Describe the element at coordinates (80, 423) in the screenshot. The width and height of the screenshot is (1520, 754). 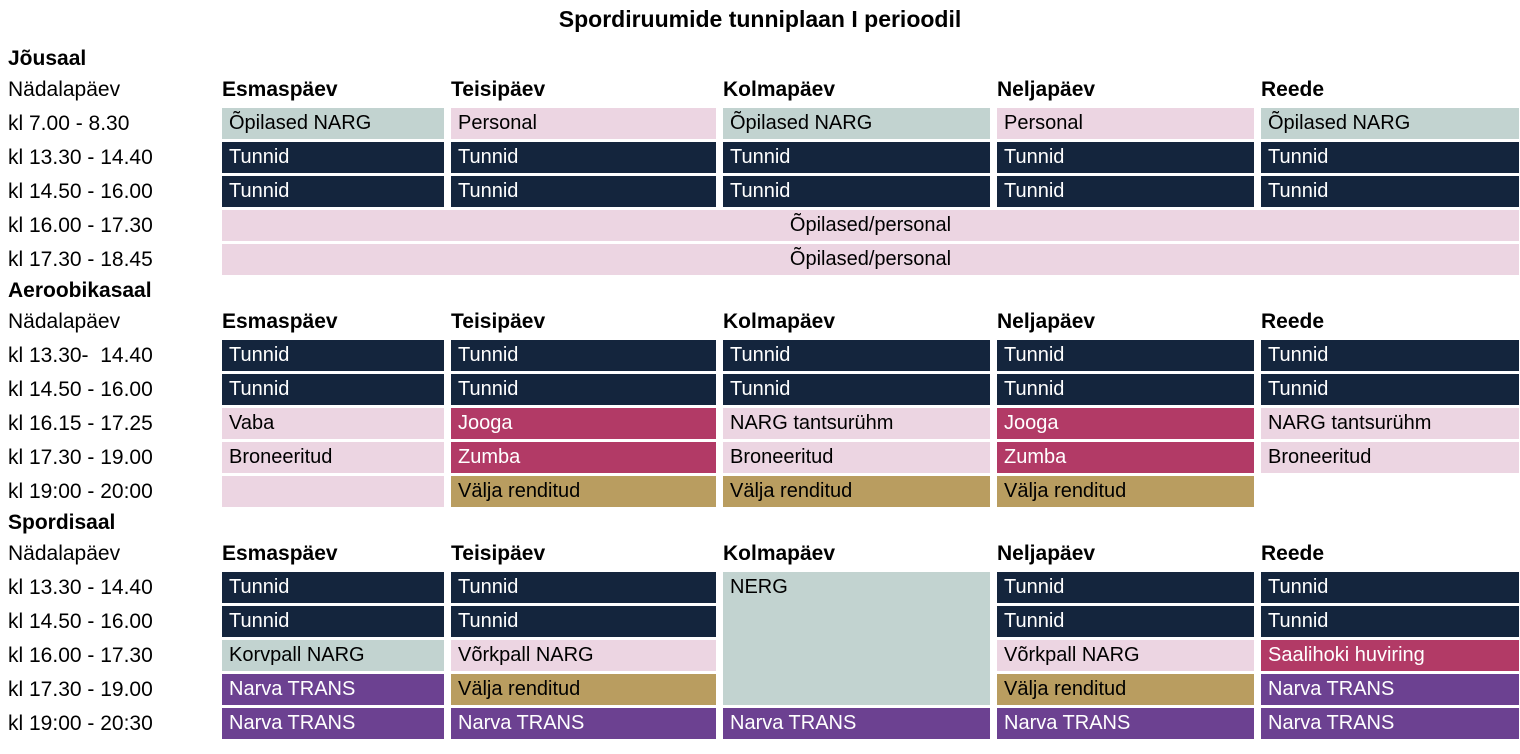
I see `time-label: kl 16.15 - 17.25` at that location.